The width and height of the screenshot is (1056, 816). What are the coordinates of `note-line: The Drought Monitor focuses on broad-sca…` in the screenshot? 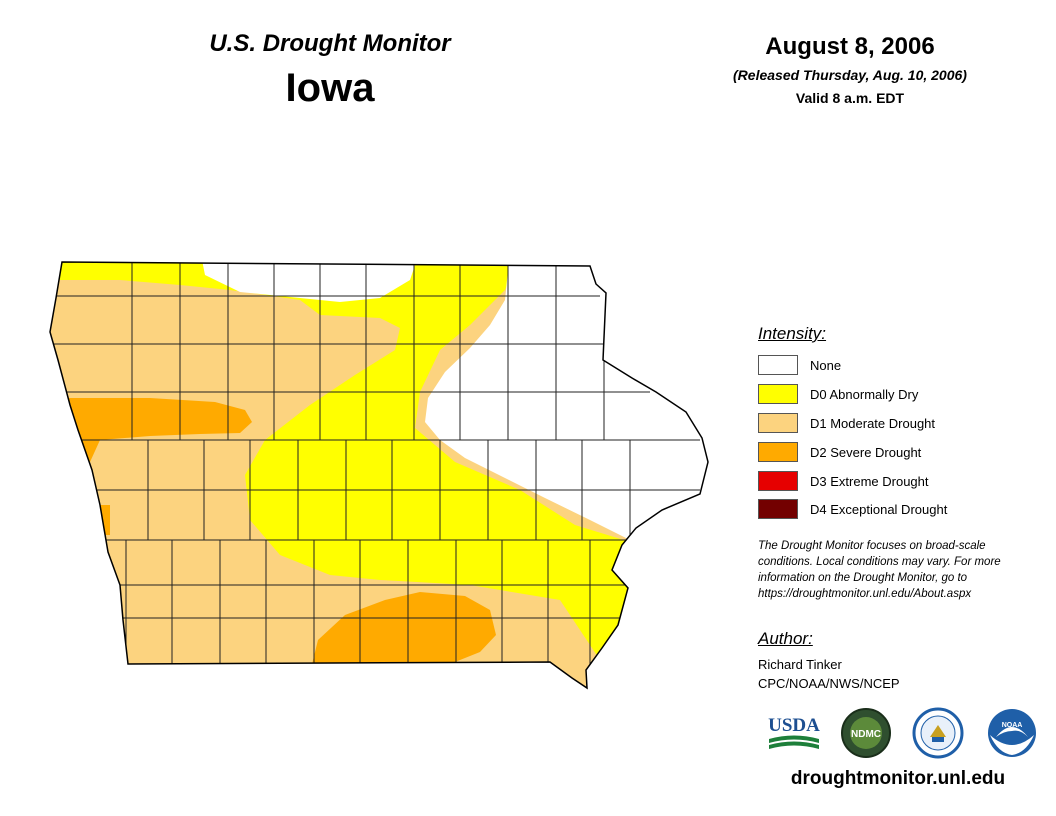 It's located at (872, 546).